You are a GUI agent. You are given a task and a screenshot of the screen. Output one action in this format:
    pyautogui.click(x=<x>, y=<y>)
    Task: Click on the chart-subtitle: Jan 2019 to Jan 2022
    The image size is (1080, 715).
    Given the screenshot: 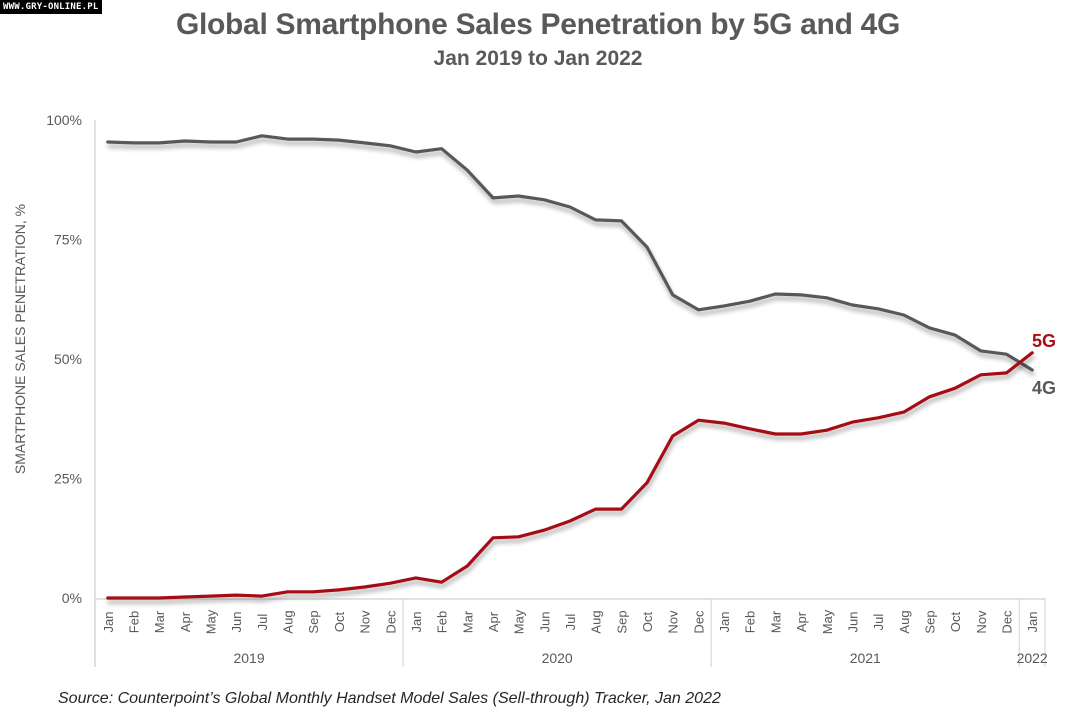 What is the action you would take?
    pyautogui.click(x=538, y=58)
    